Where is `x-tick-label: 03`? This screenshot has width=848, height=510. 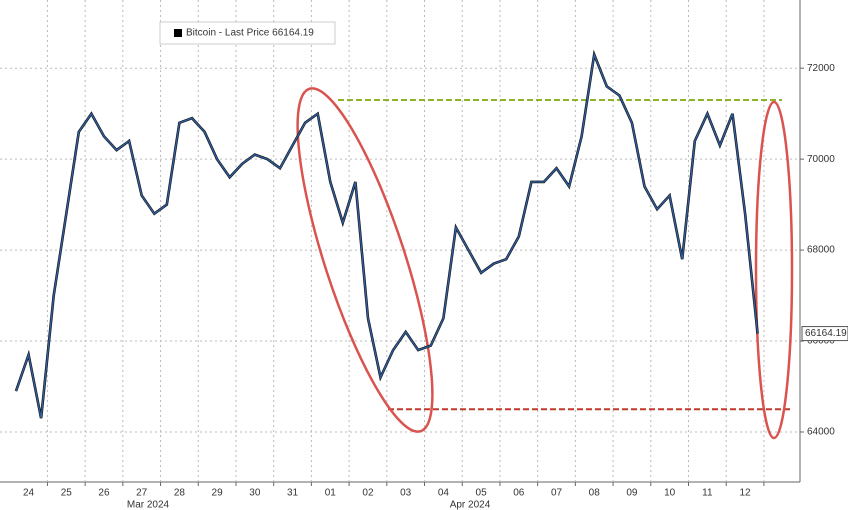 x-tick-label: 03 is located at coordinates (406, 493).